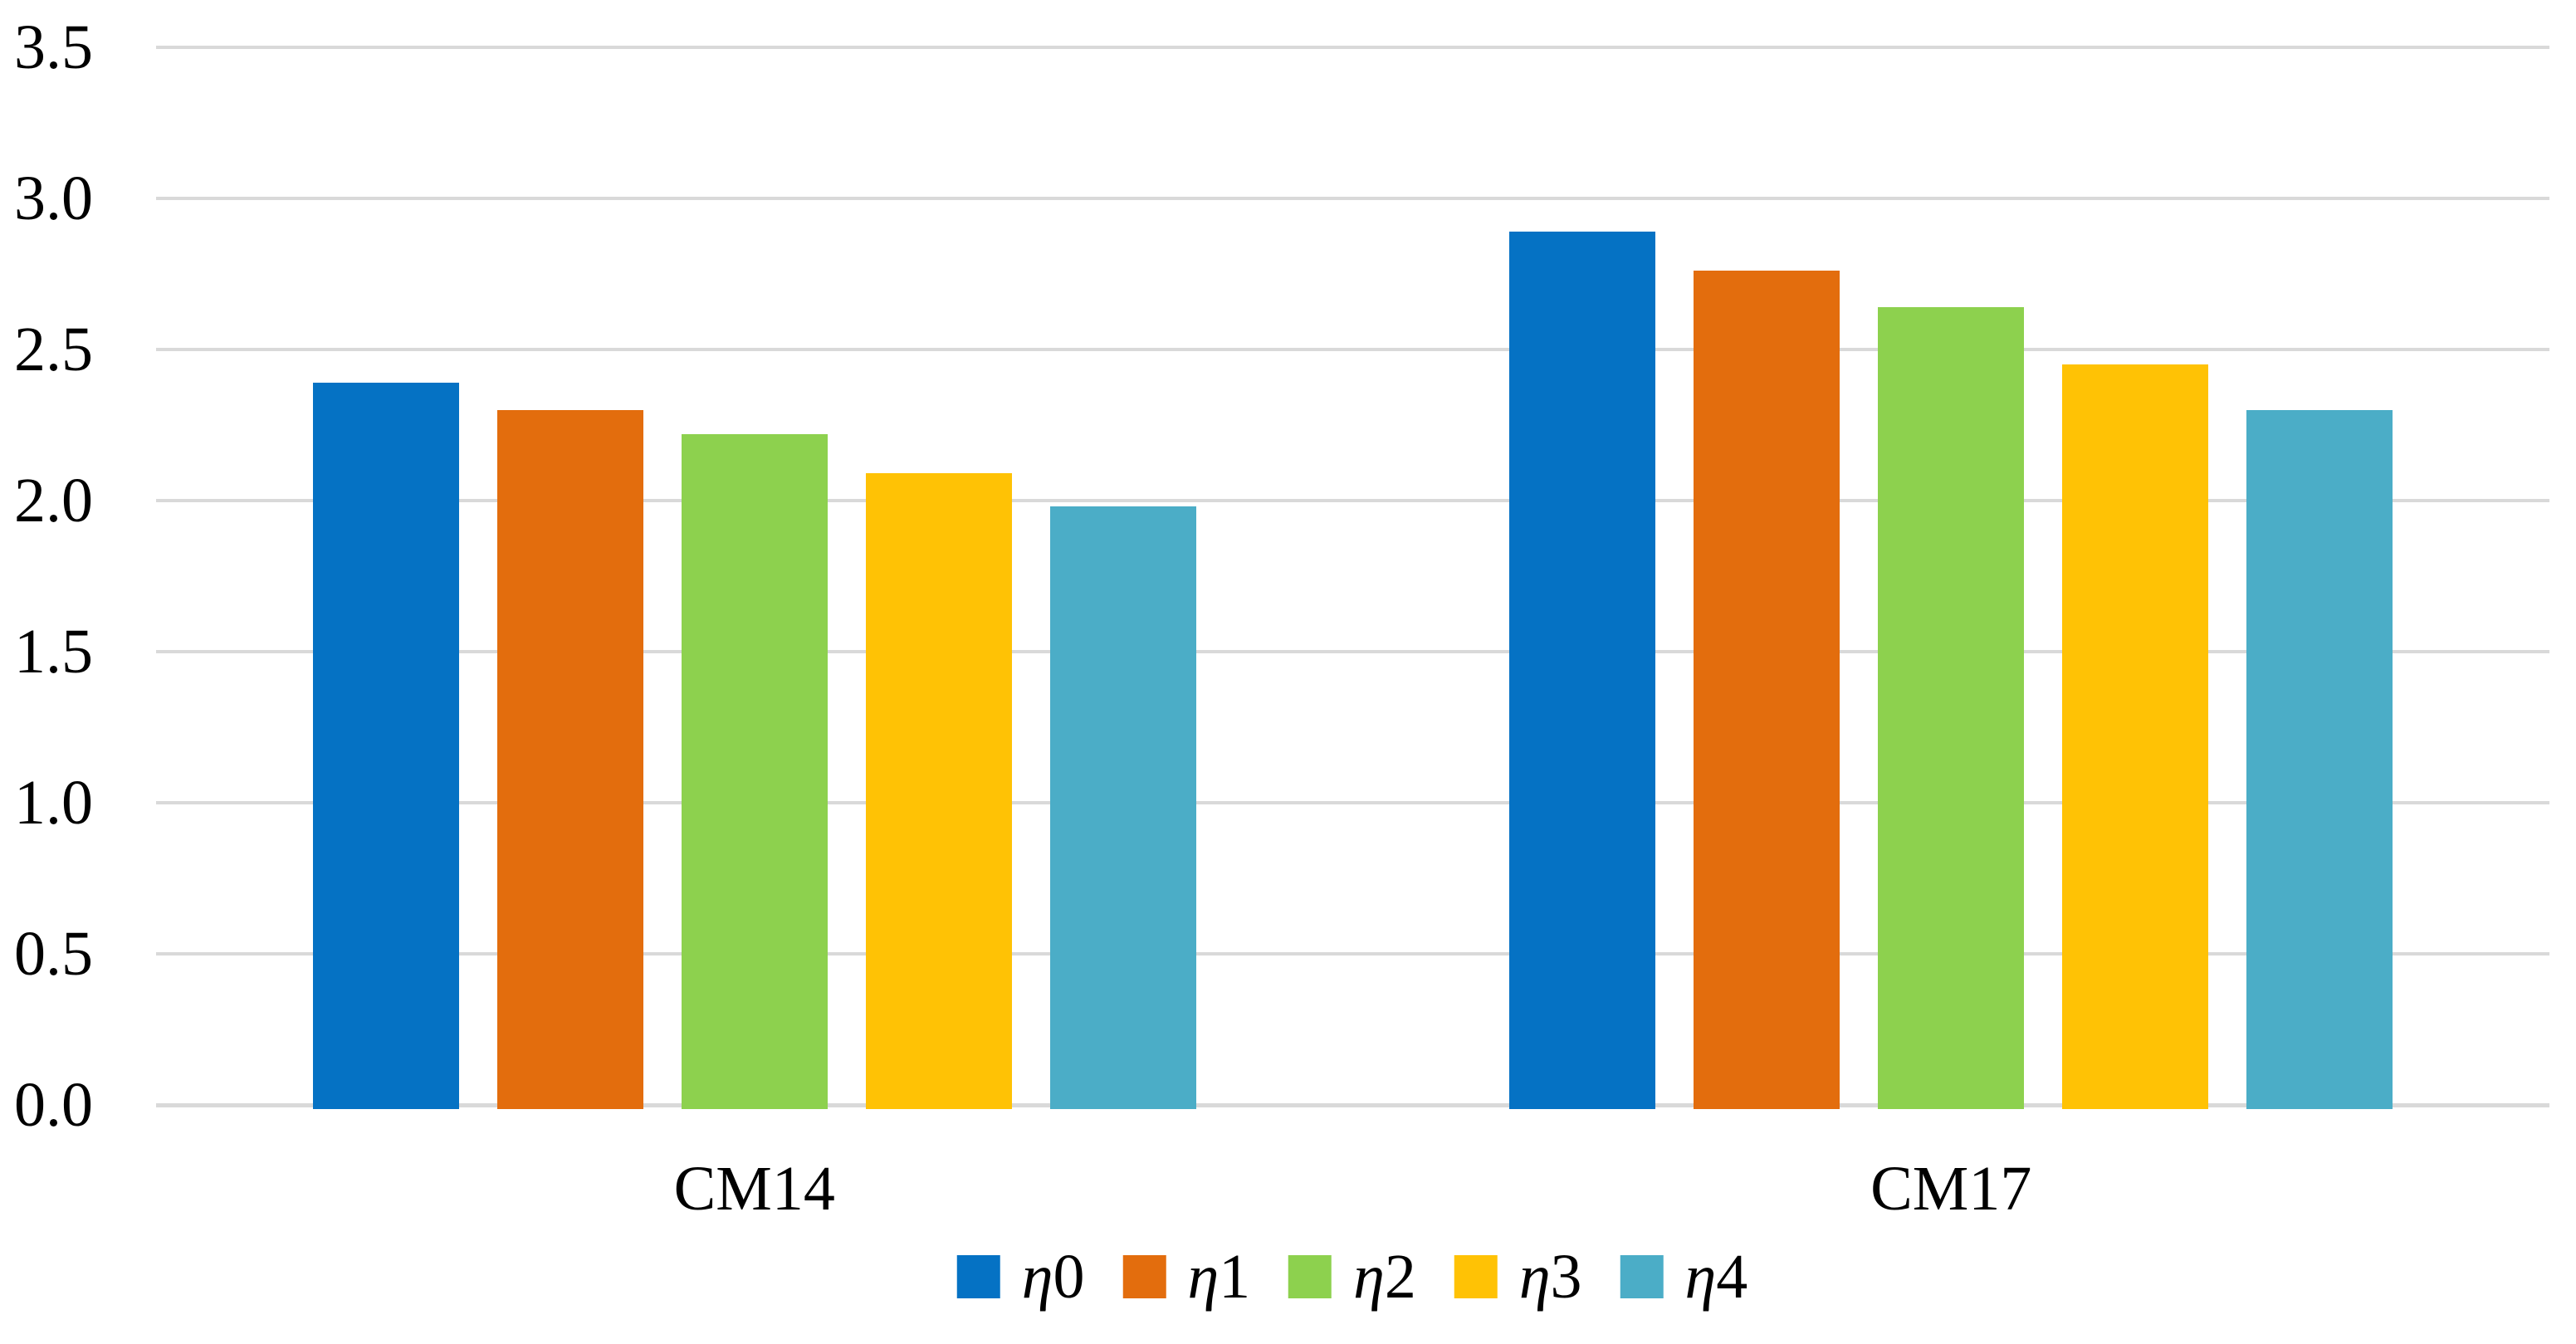  Describe the element at coordinates (1020, 1277) in the screenshot. I see `legend-item-eta0: η0` at that location.